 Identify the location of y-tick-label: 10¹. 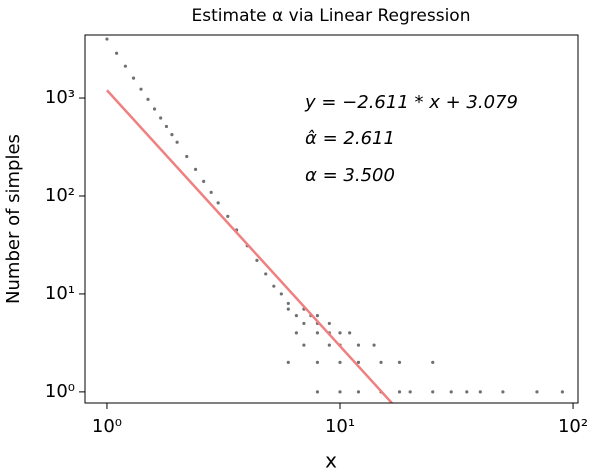
(60, 293).